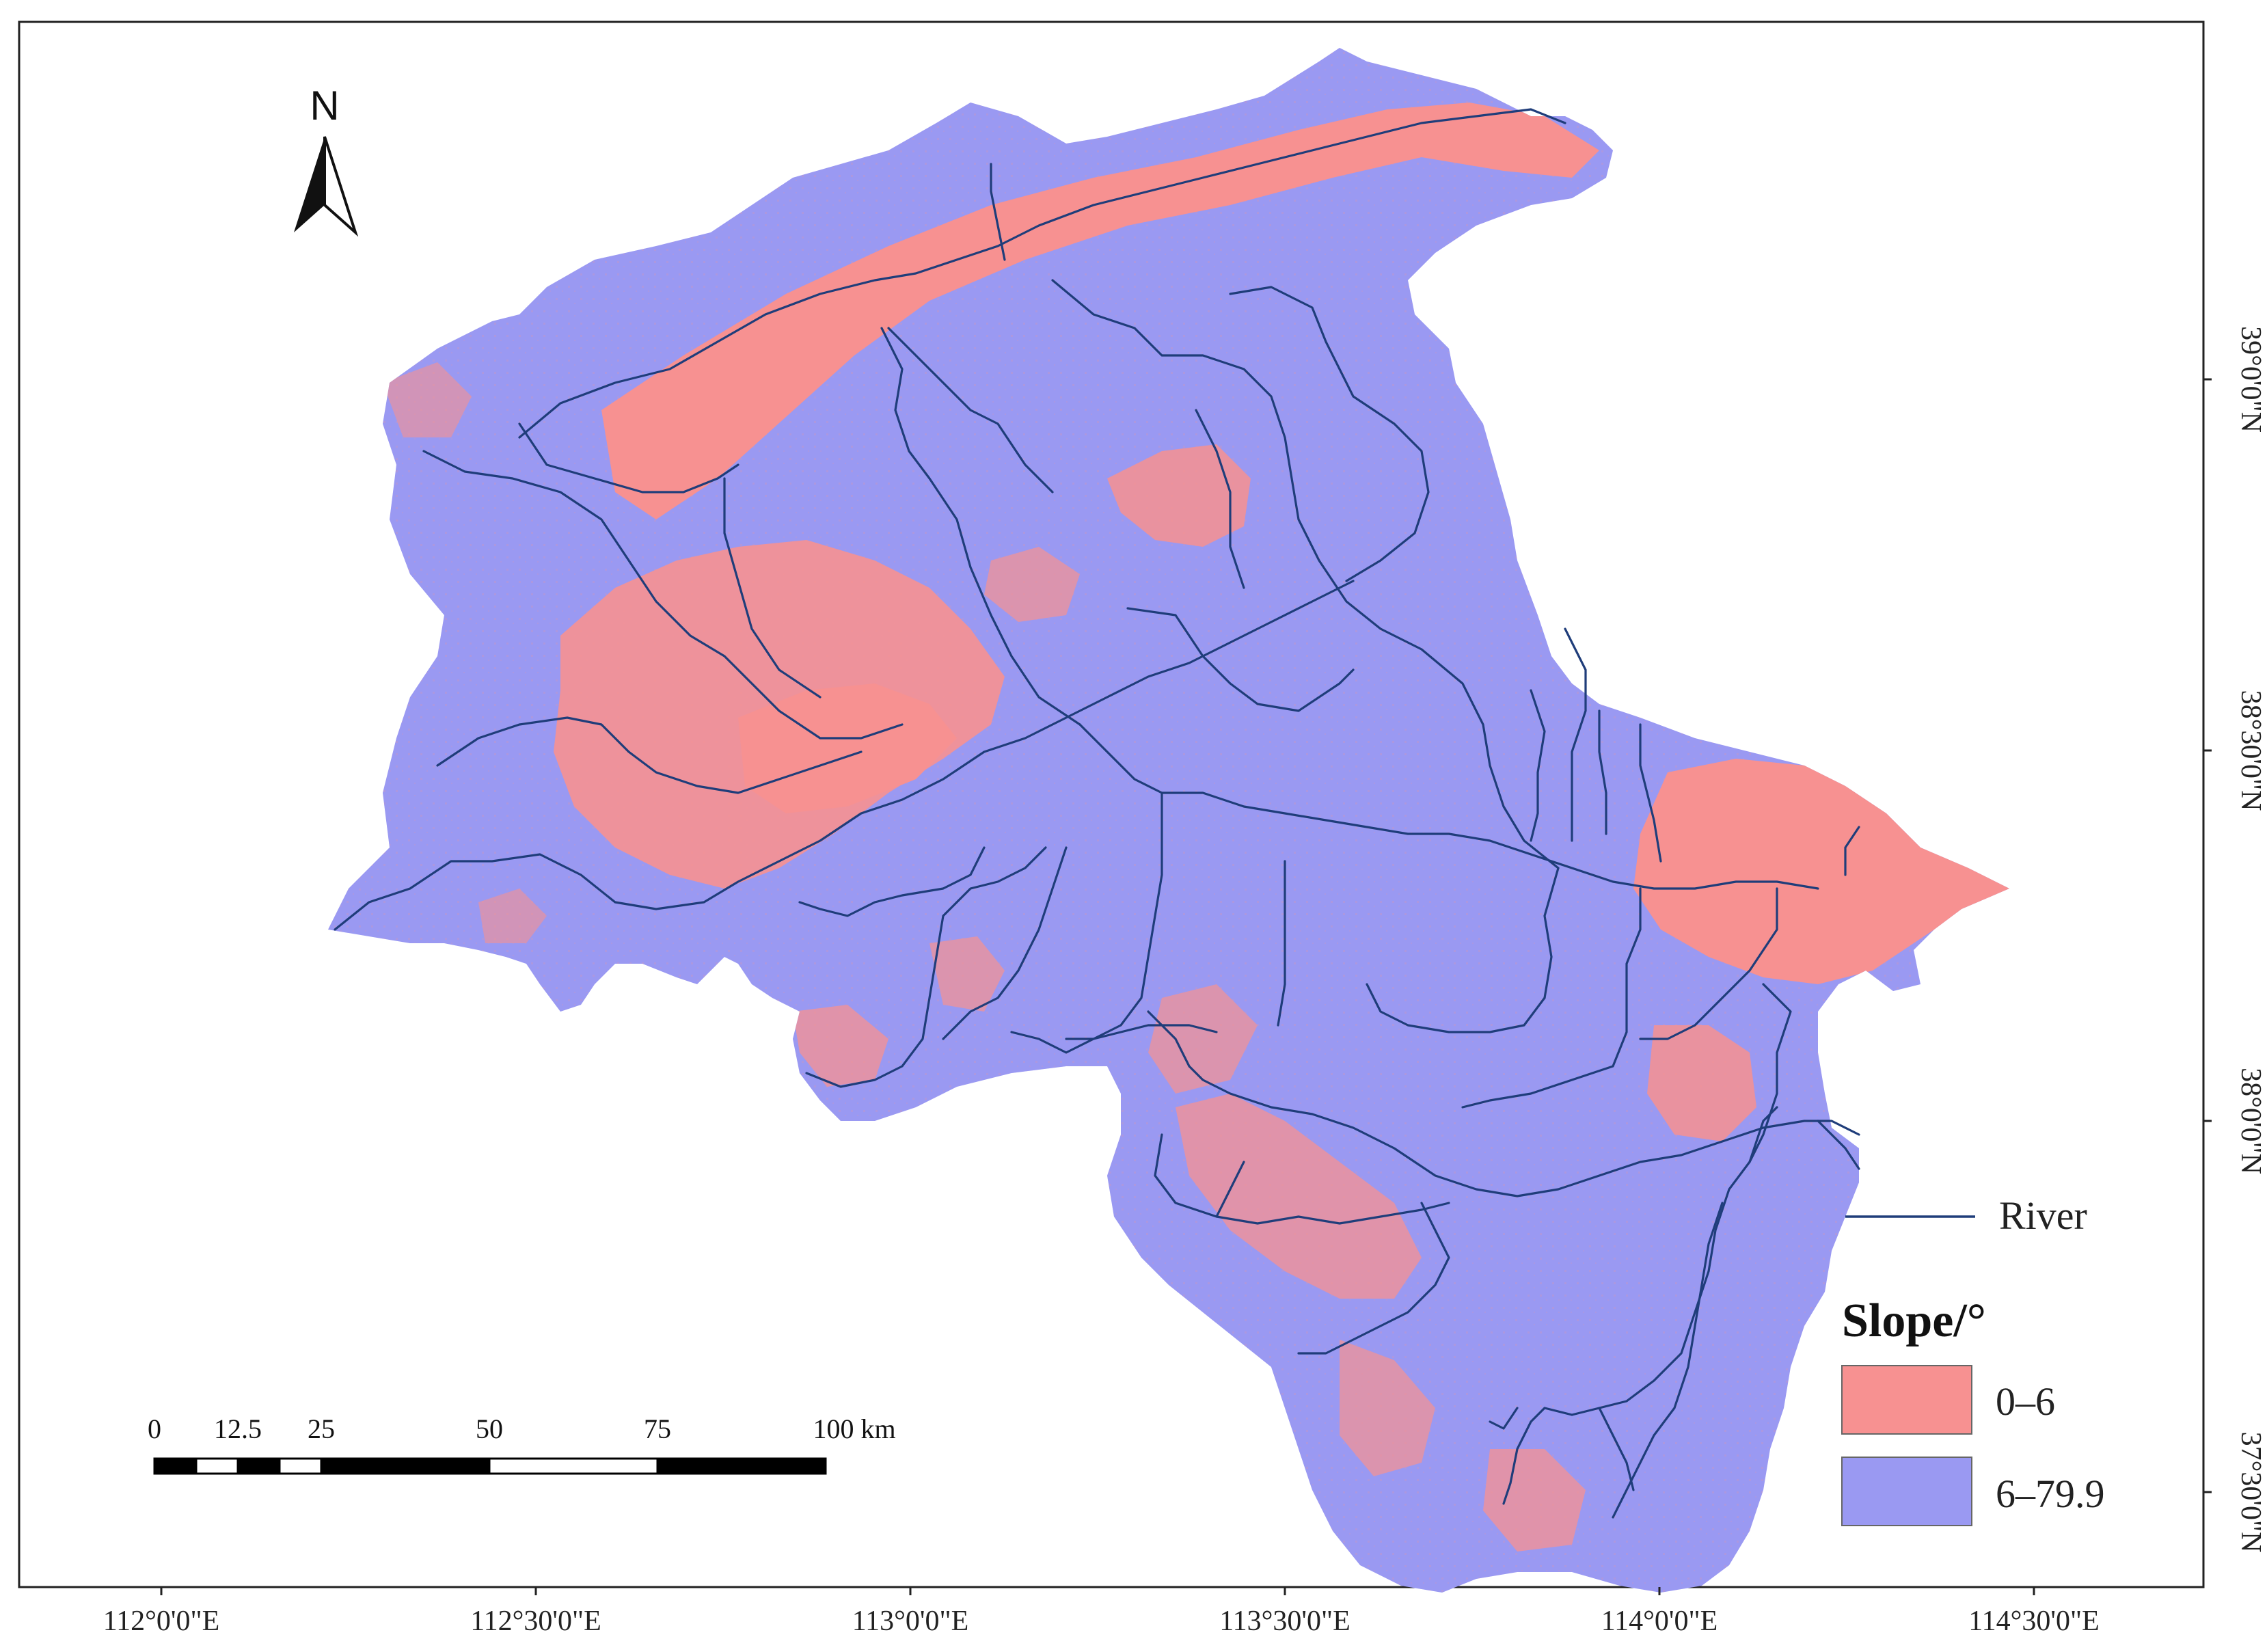 This screenshot has width=2267, height=1652. Describe the element at coordinates (2034, 1621) in the screenshot. I see `x-tick-label: 114°30'0"E` at that location.